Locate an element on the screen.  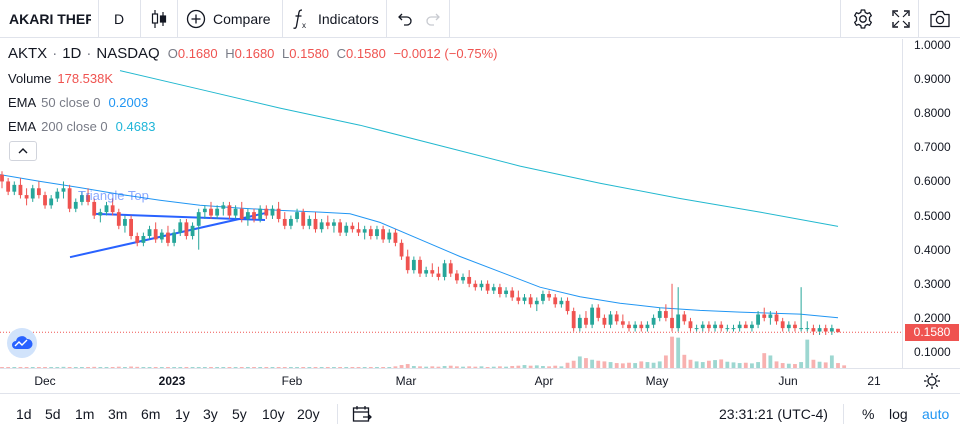
range-button-1m: 1m is located at coordinates (85, 414).